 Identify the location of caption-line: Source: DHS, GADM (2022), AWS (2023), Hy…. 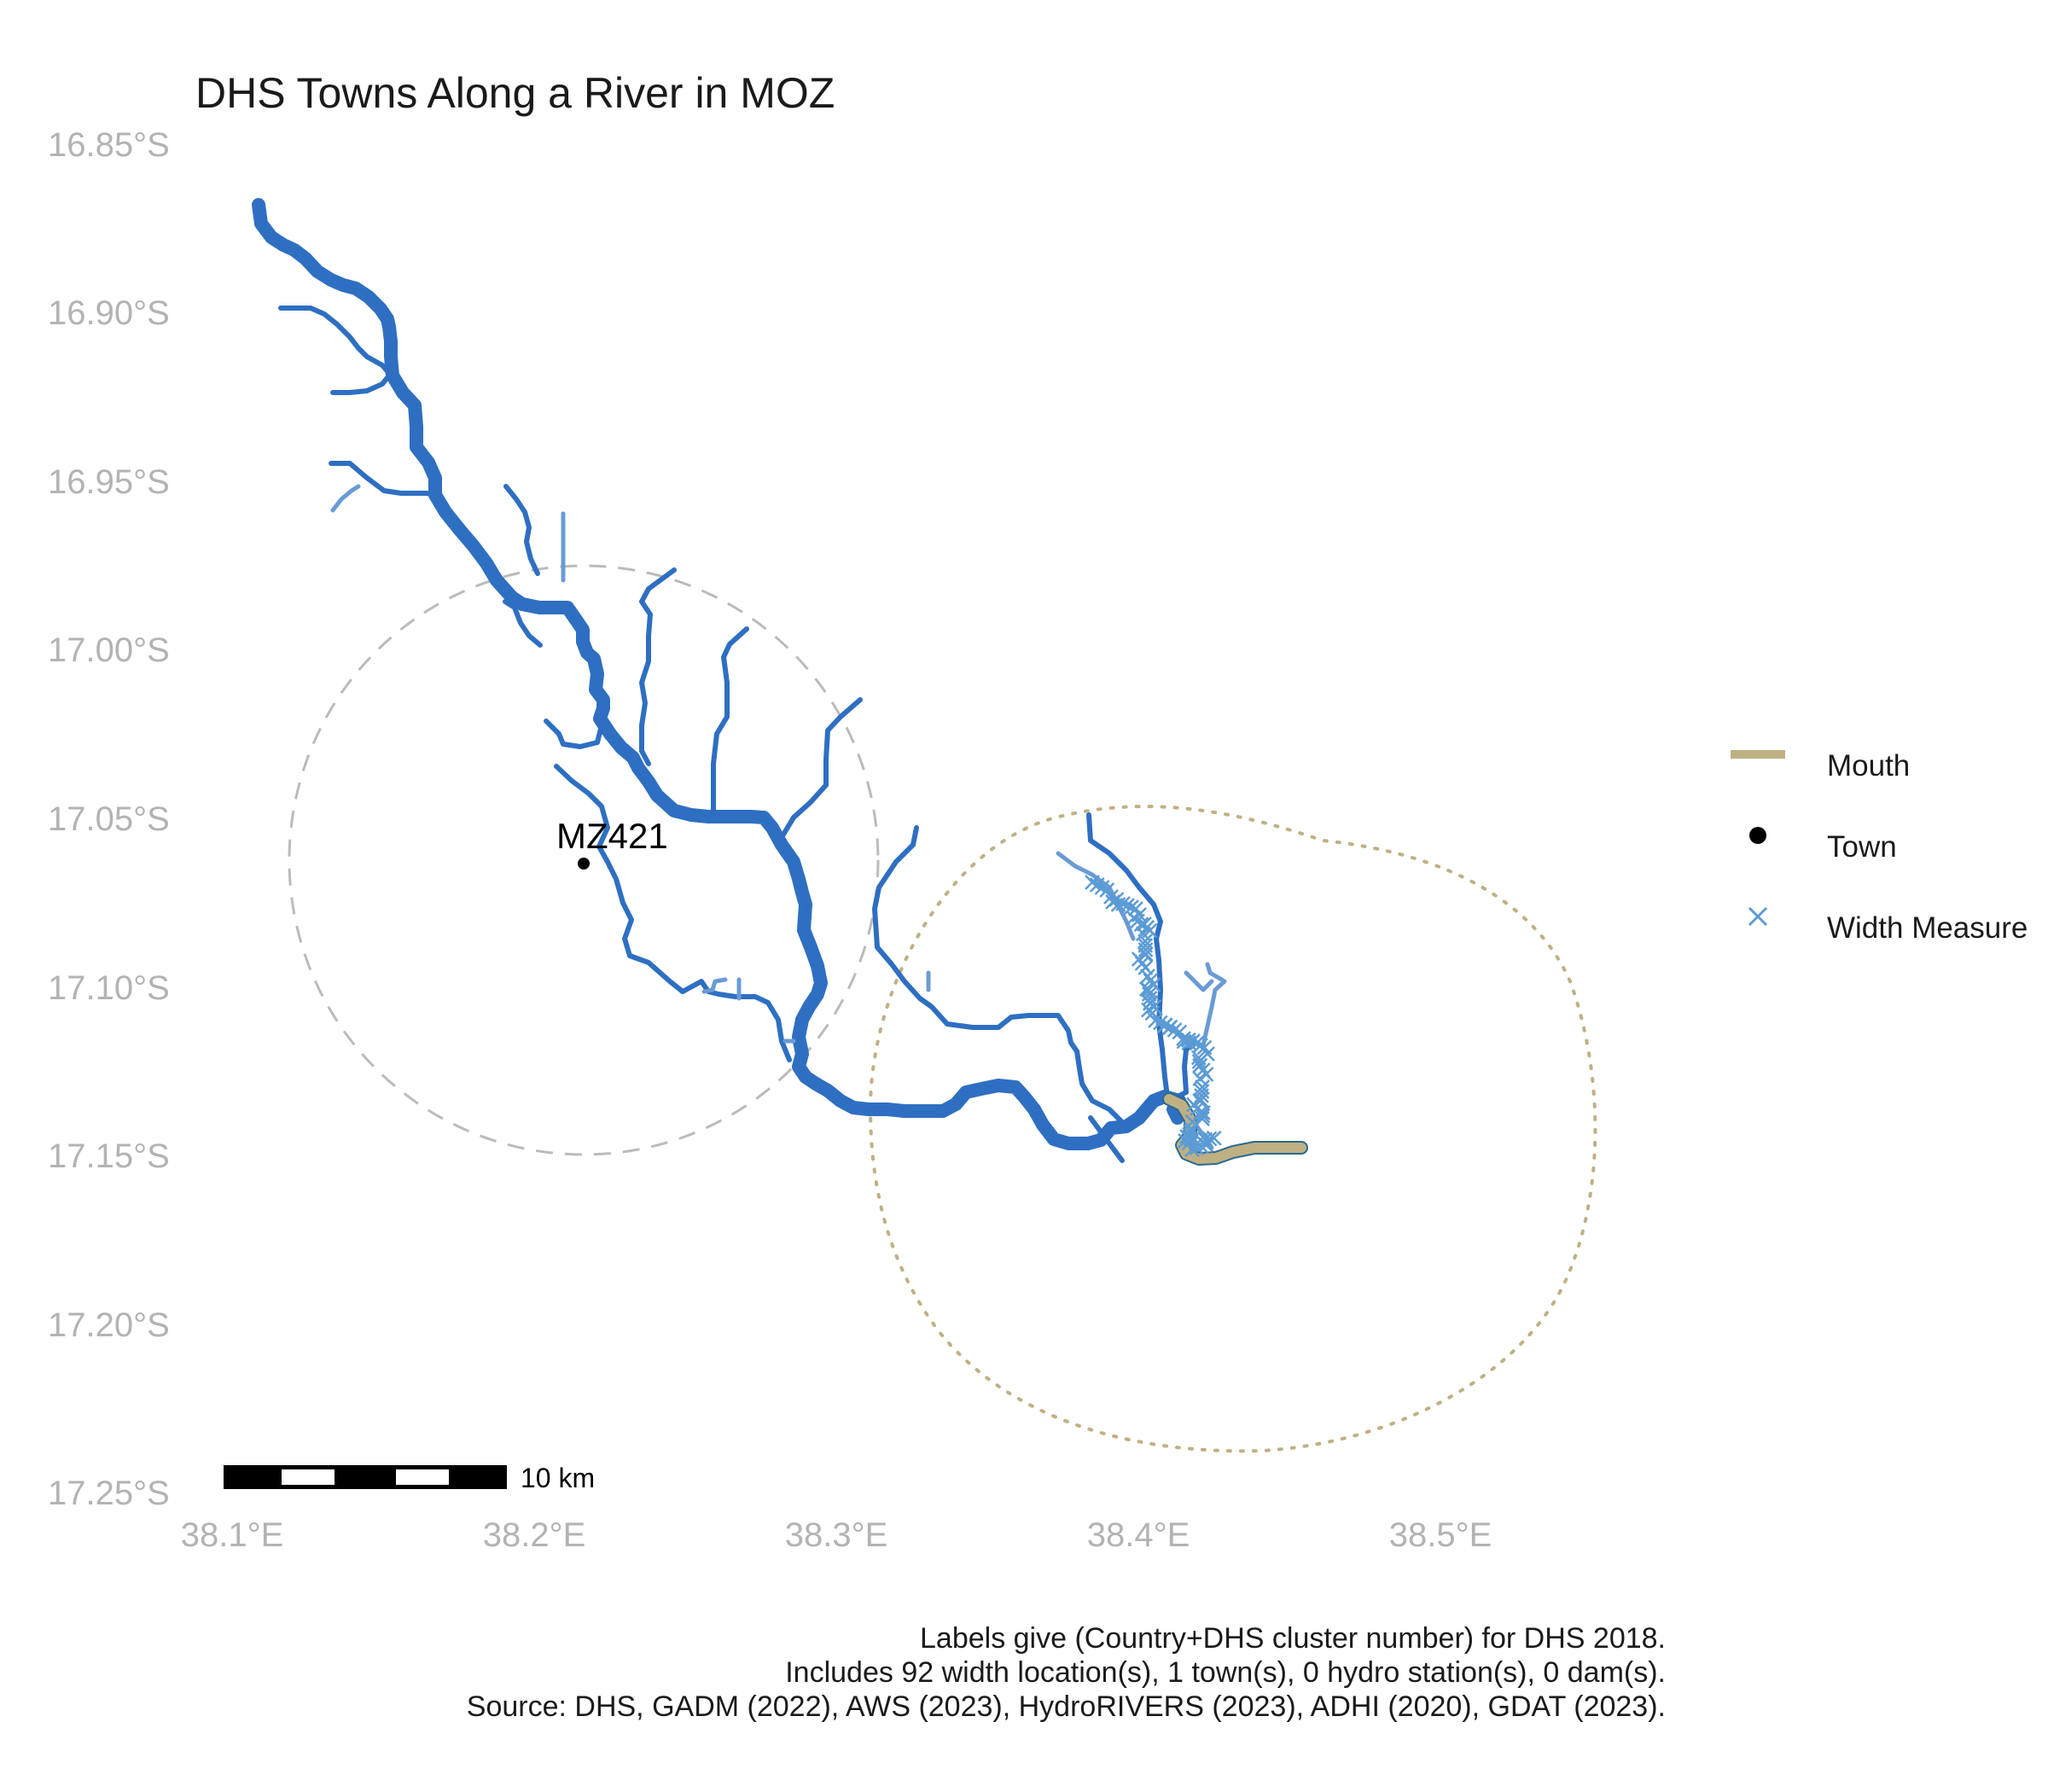
(1066, 1706).